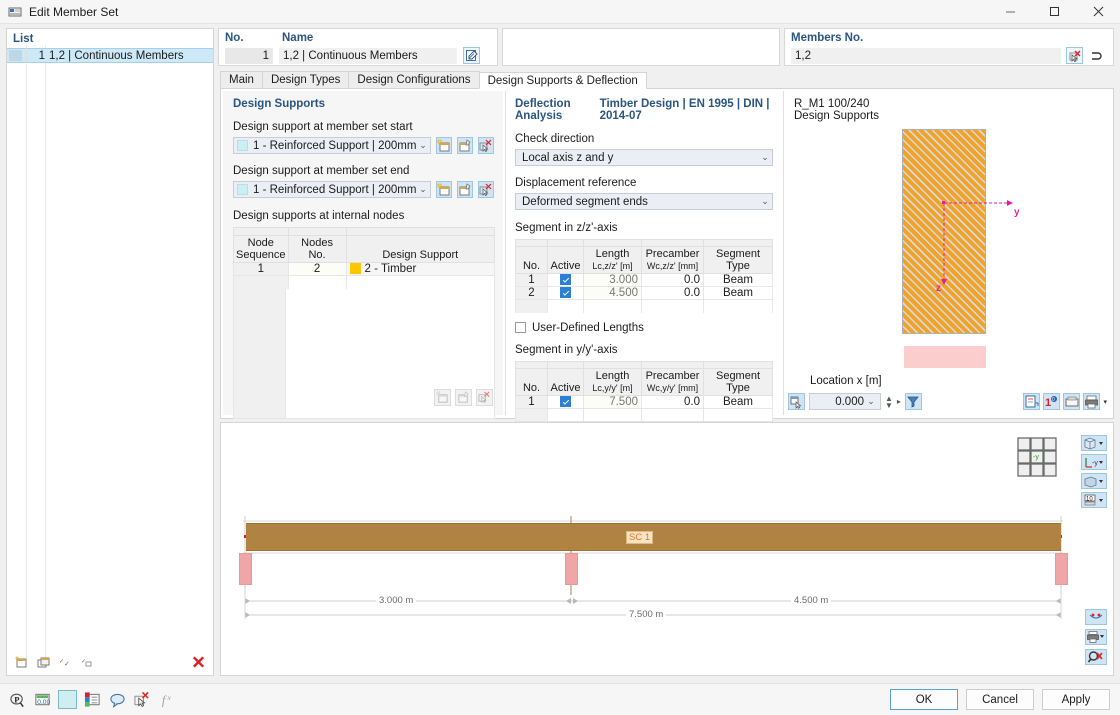 Image resolution: width=1120 pixels, height=715 pixels. I want to click on col-segment-type: Segment Type, so click(738, 260).